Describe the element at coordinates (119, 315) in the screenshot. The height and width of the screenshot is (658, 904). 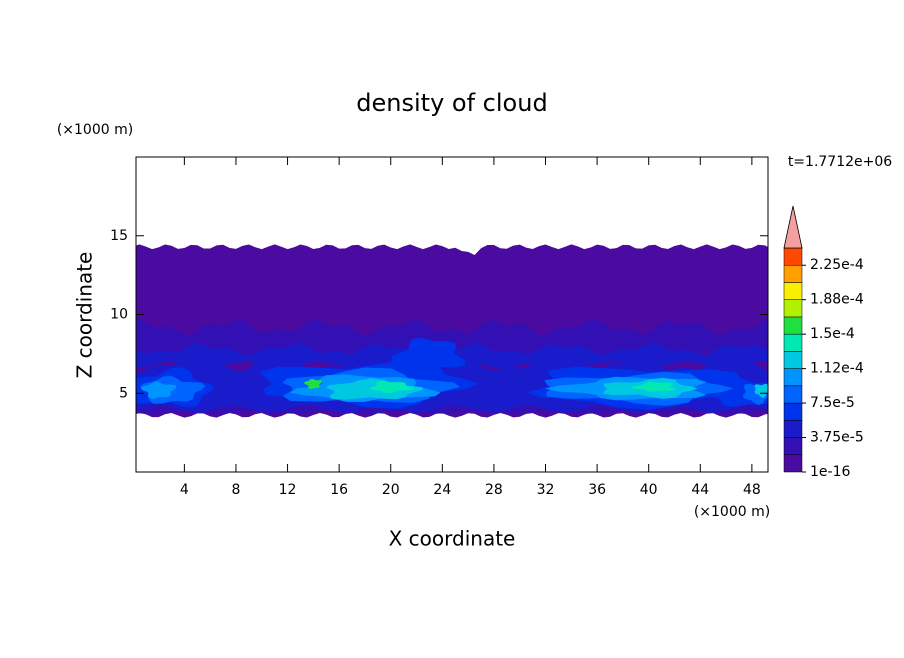
I see `y-tick-label: 10` at that location.